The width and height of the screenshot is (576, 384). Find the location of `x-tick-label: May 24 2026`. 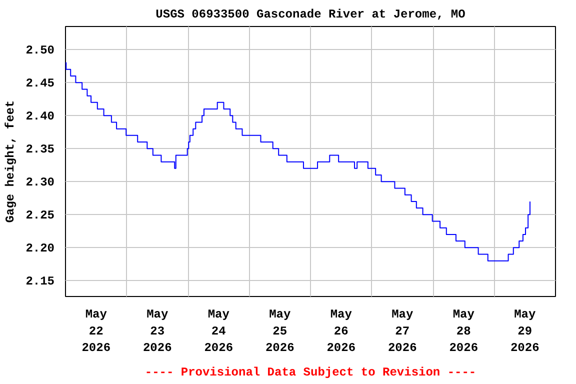

x-tick-label: May 24 2026 is located at coordinates (219, 332).